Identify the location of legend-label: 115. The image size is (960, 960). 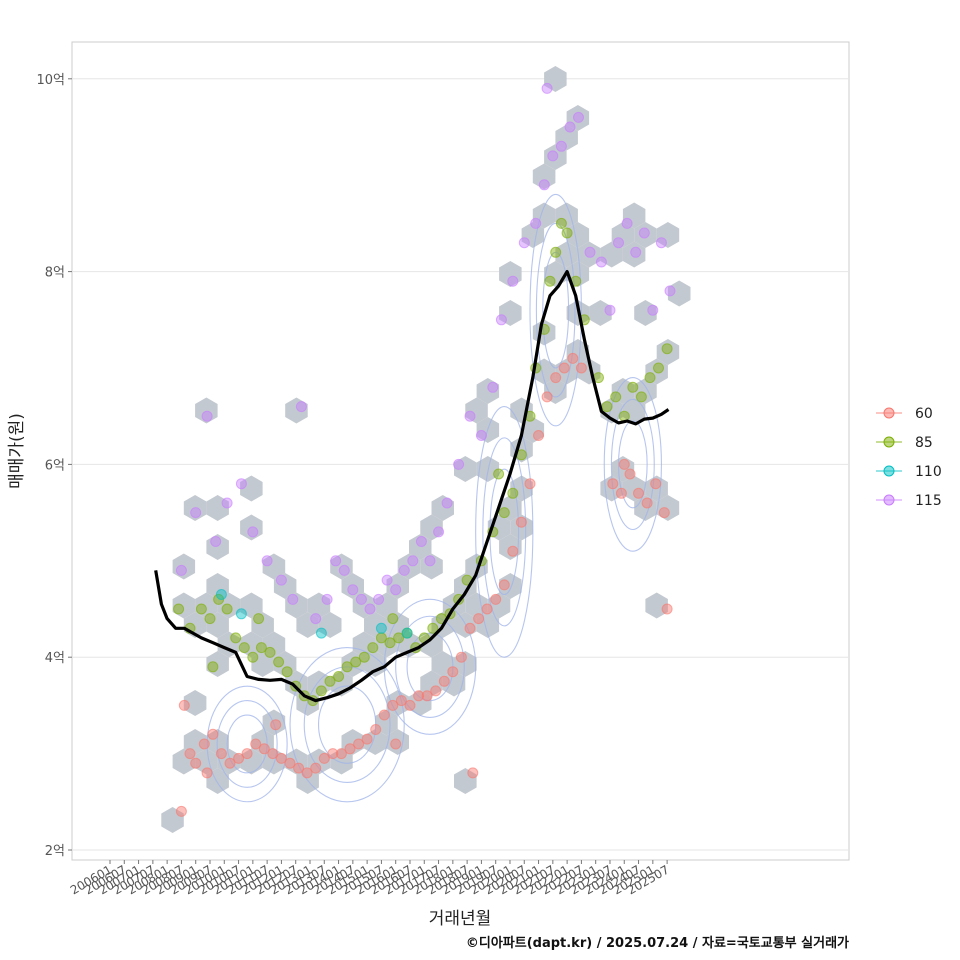
(928, 501).